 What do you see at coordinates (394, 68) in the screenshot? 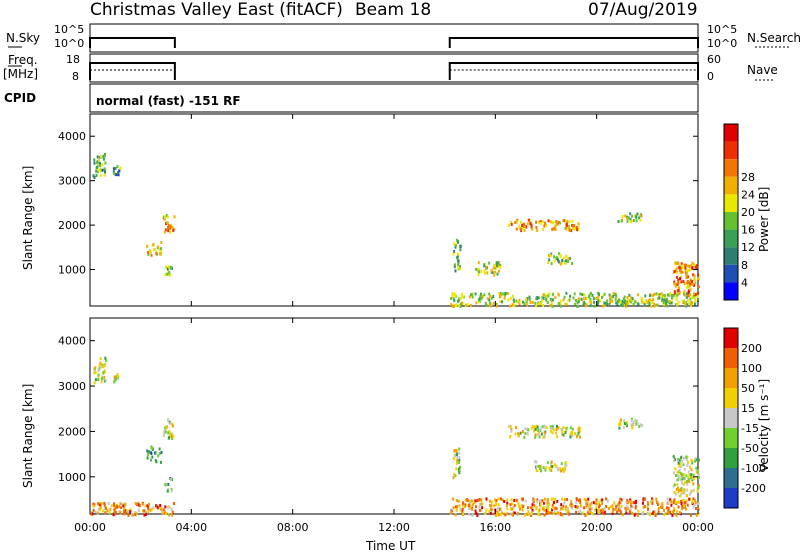
I see `freq-strip-frame` at bounding box center [394, 68].